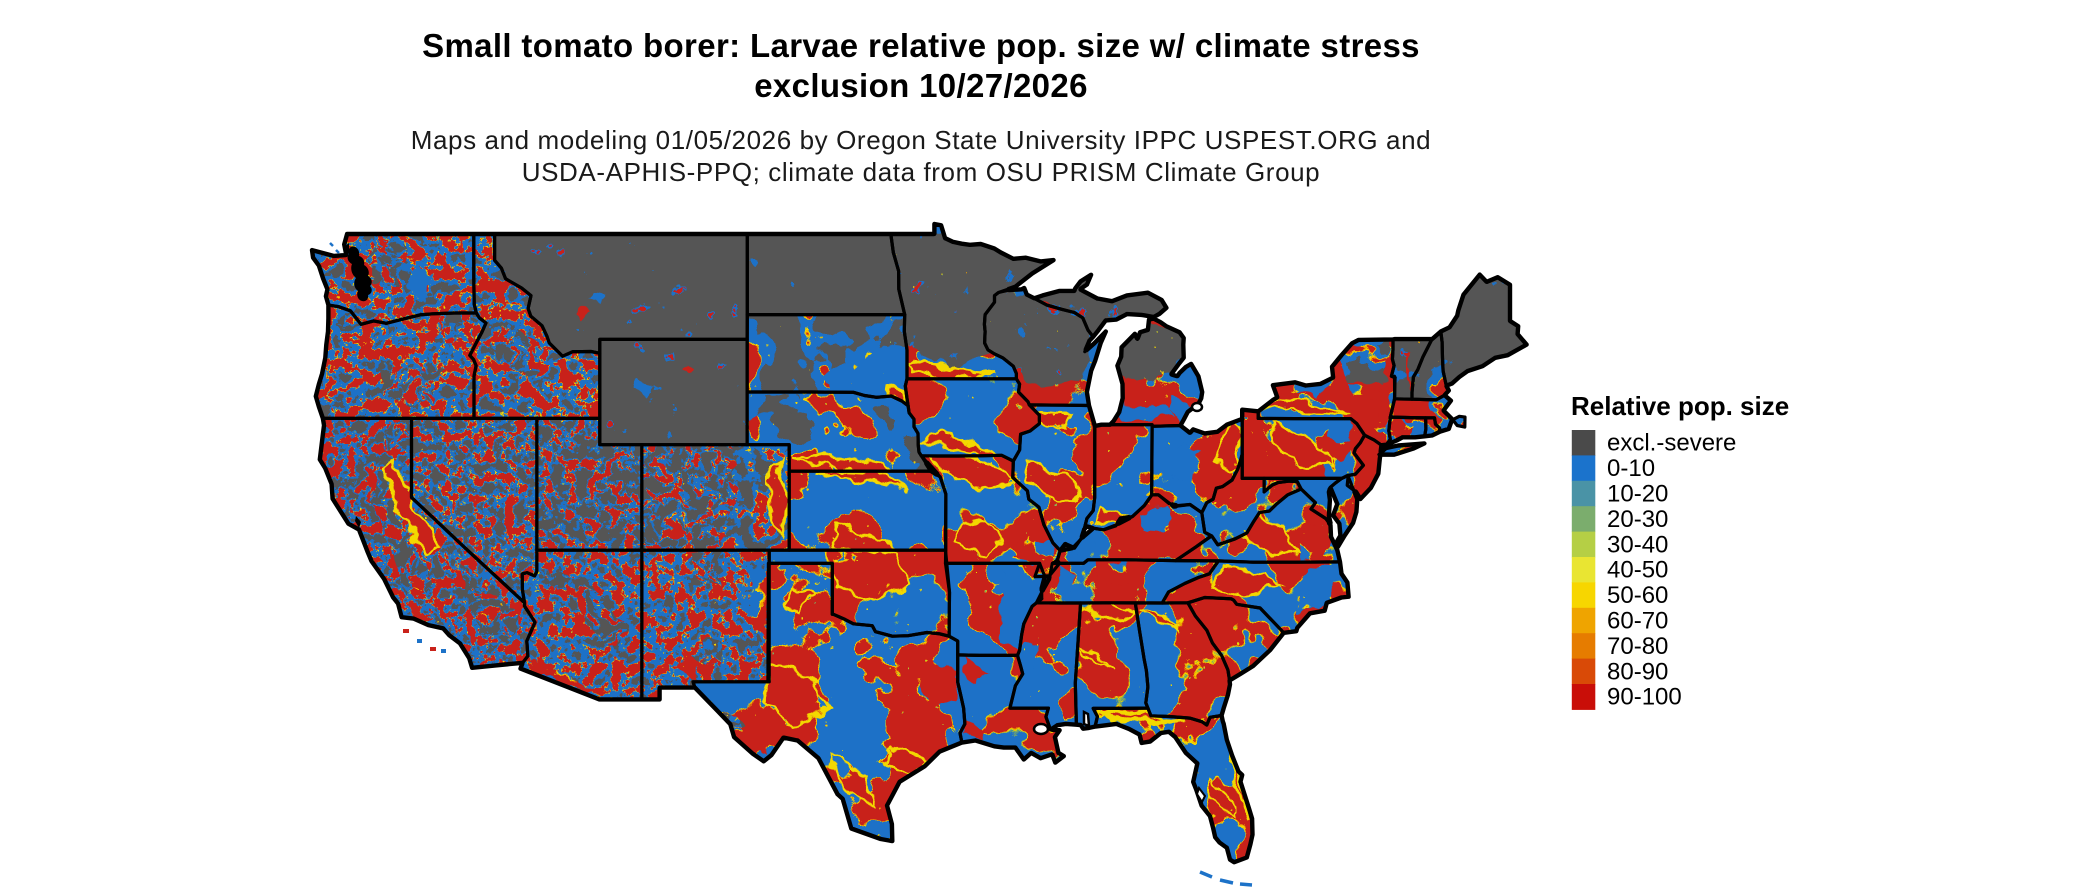  What do you see at coordinates (1637, 544) in the screenshot?
I see `svg-text: 30-40` at bounding box center [1637, 544].